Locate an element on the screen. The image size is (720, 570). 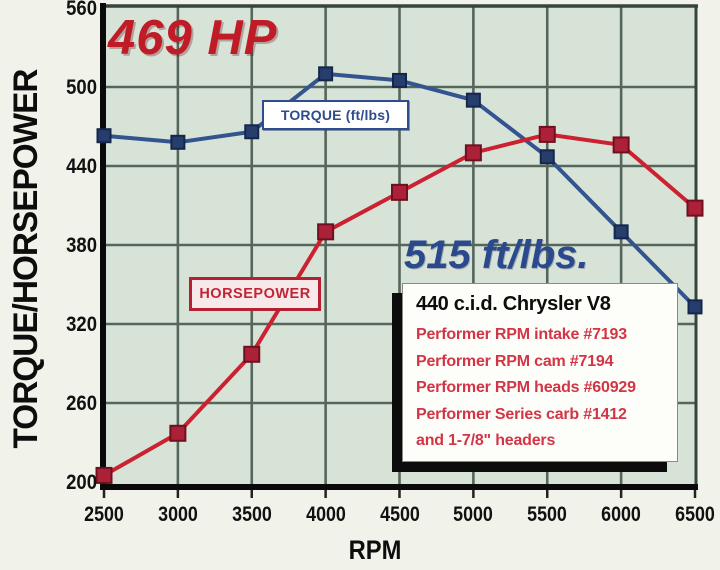
x-tick-label: 6000 is located at coordinates (621, 514).